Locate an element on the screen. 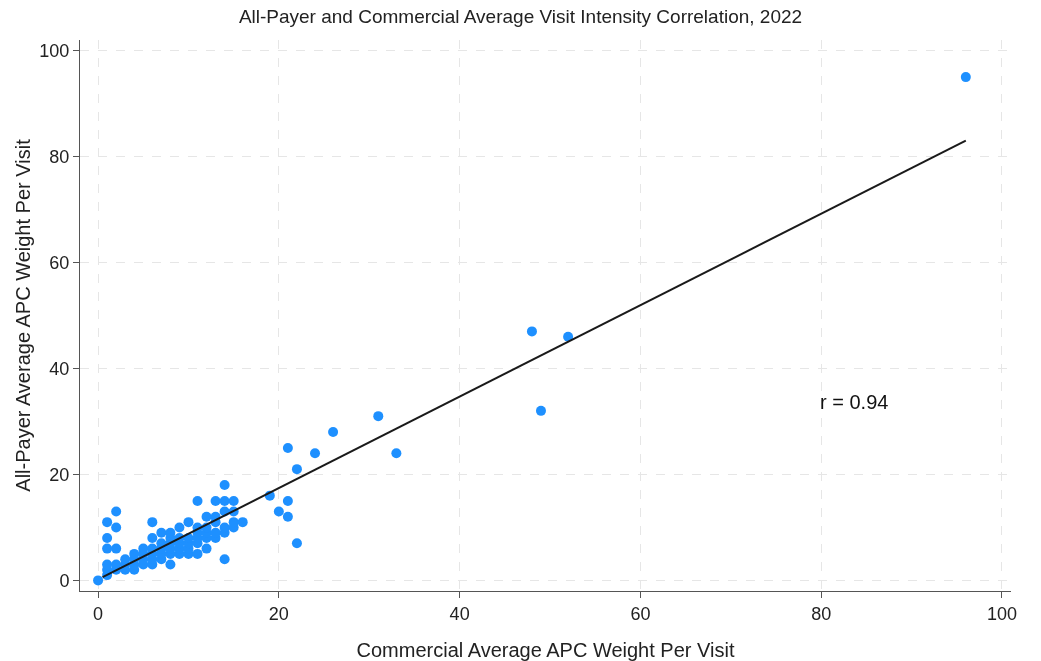 This screenshot has height=661, width=1041. y-axis-title: All-Payer Average APC Weight Per Visit is located at coordinates (23, 315).